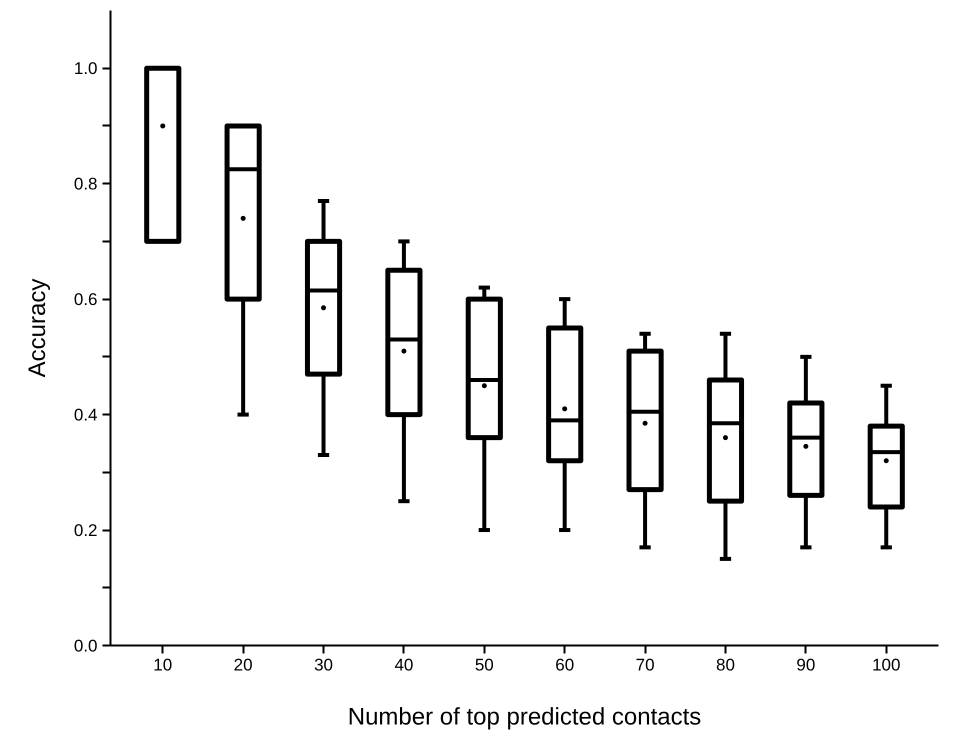 This screenshot has height=755, width=953. I want to click on x-tick-label: 60, so click(564, 665).